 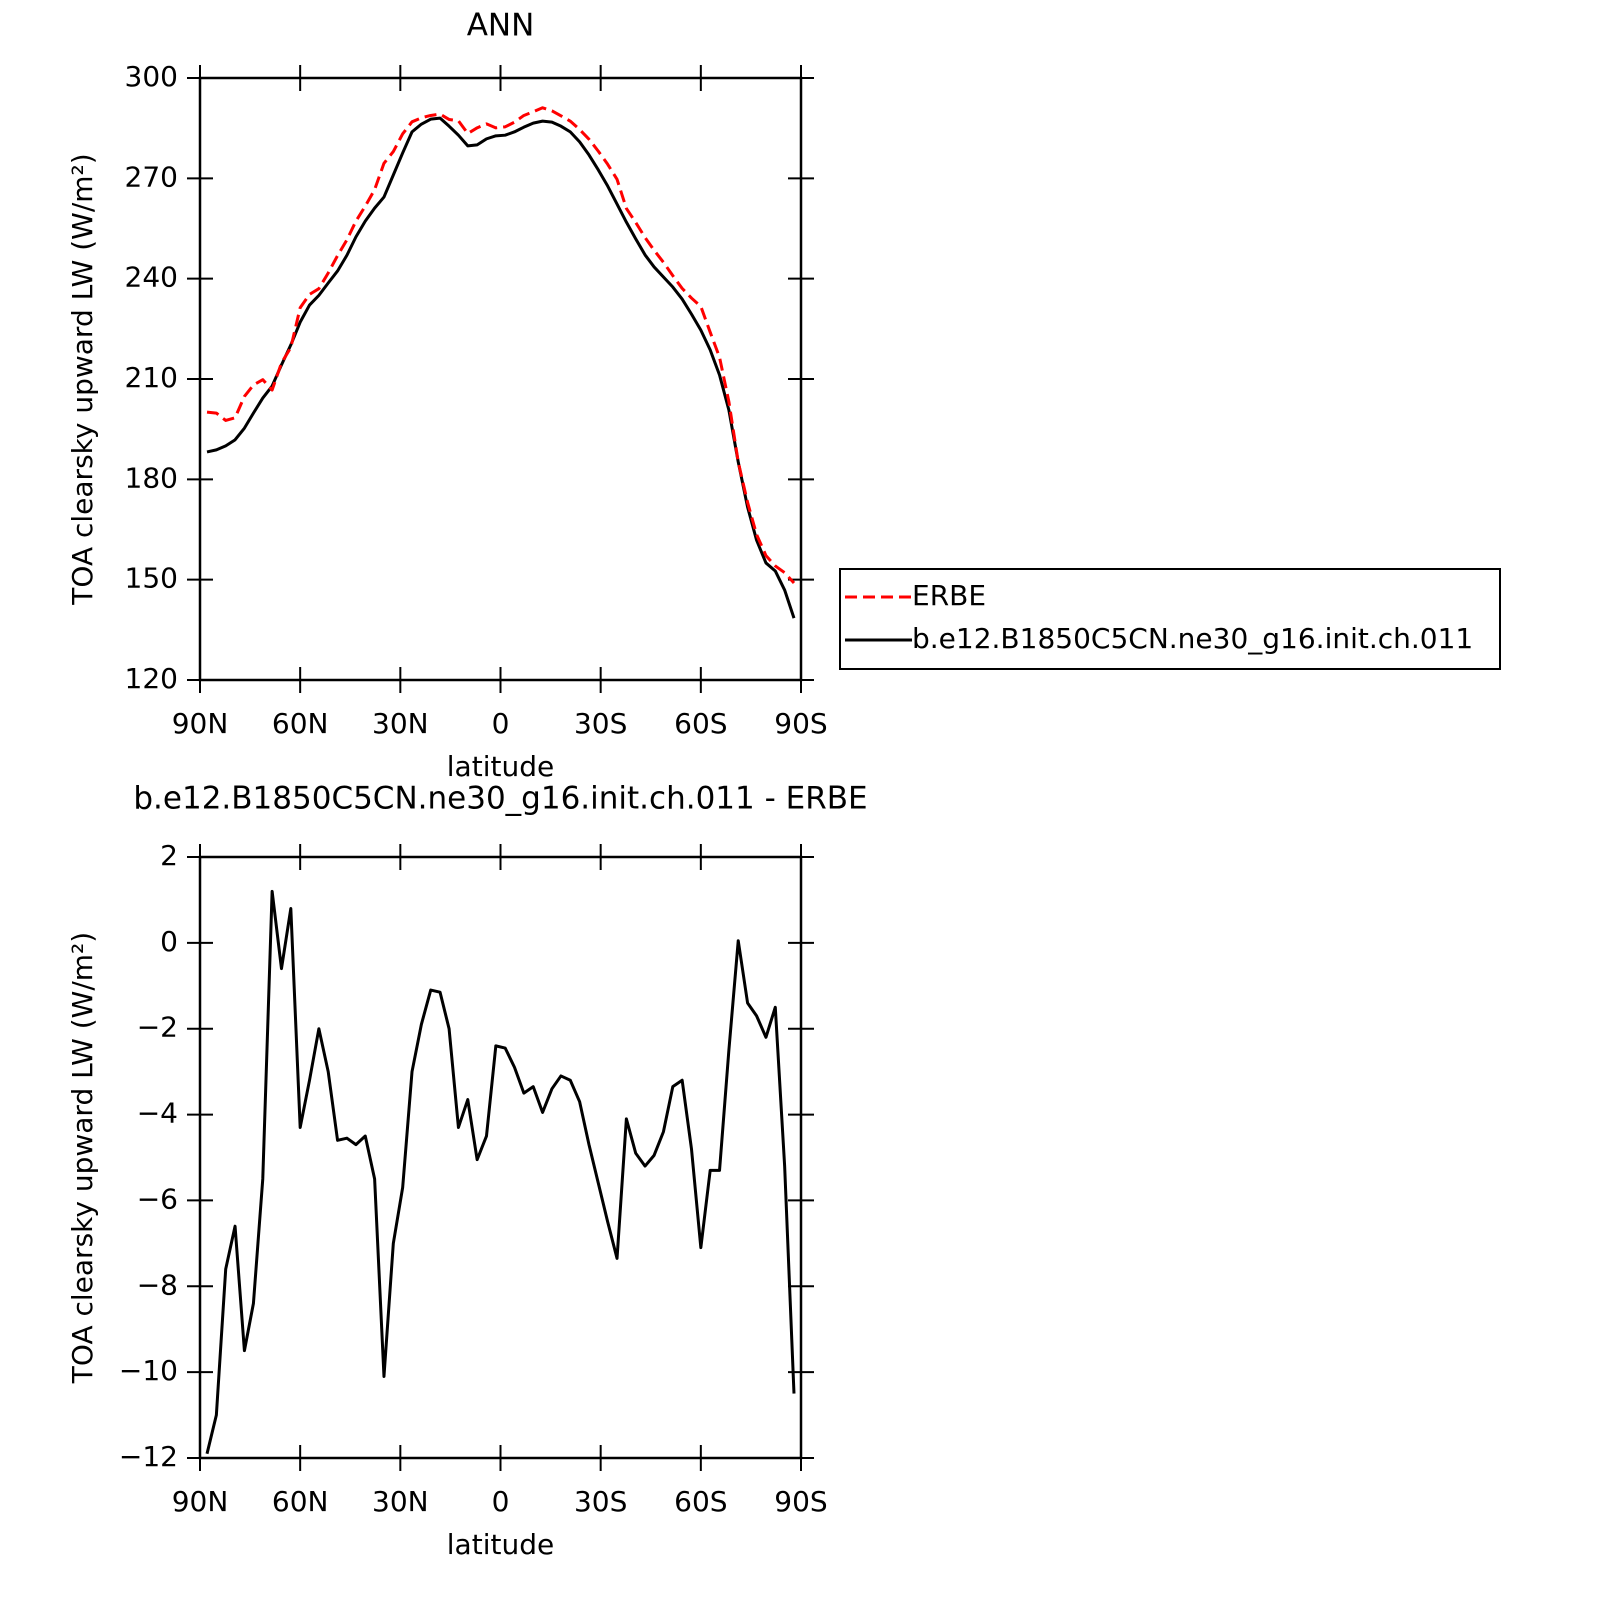 I want to click on legend: ERBE b.e12.B1850C5CN.ne30_g16.init.ch.011, so click(x=1170, y=619).